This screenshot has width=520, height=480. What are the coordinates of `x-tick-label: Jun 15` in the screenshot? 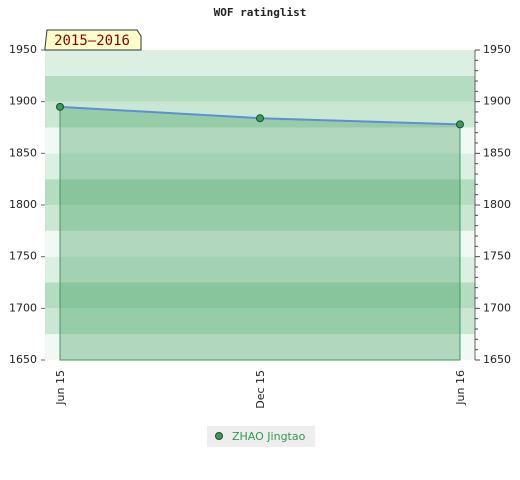 It's located at (60, 388).